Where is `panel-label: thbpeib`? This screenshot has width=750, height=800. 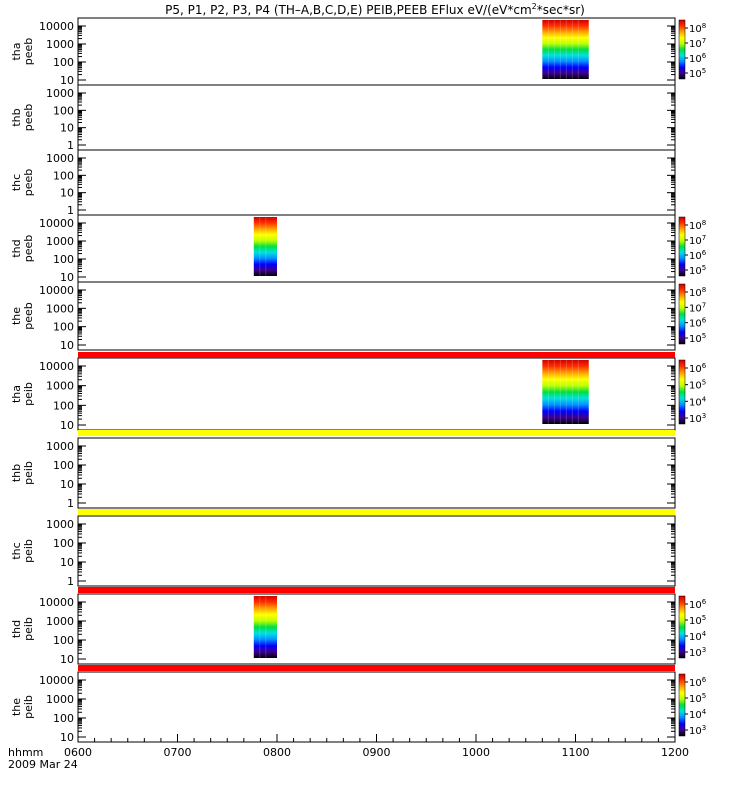 panel-label: thbpeib is located at coordinates (22, 473).